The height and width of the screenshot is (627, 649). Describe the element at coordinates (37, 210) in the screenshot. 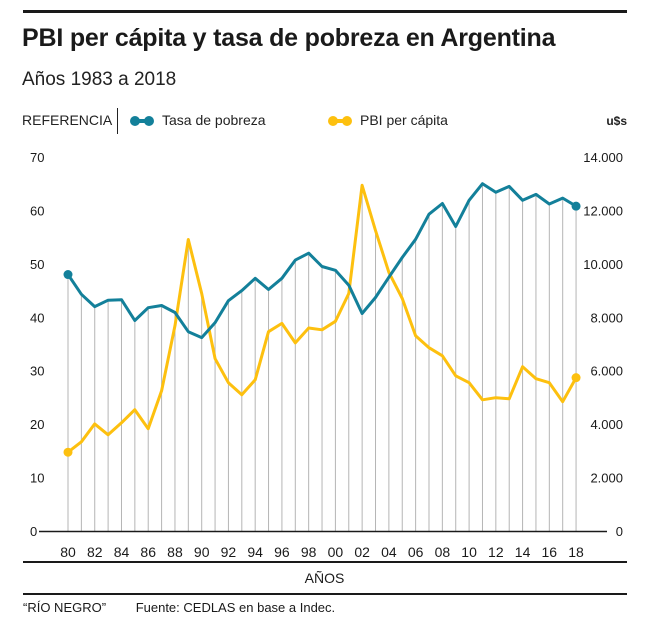

I see `y-left-tick-label: 60` at that location.